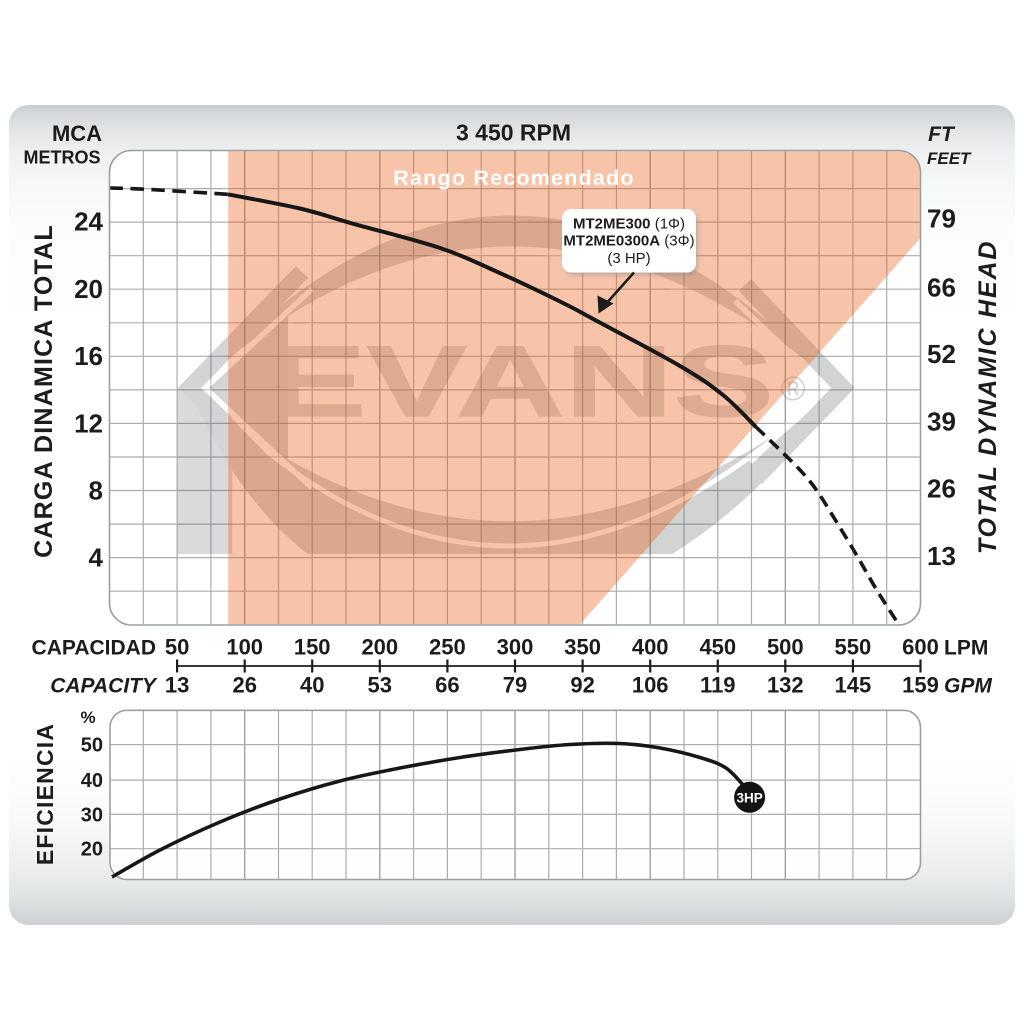  I want to click on svg-text: (3 HP), so click(628, 258).